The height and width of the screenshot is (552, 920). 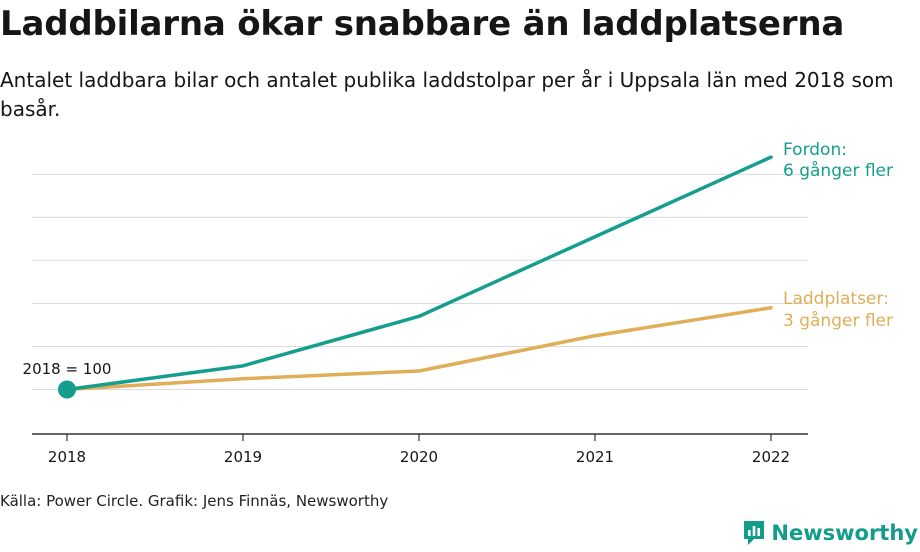 What do you see at coordinates (844, 533) in the screenshot?
I see `brand-name: Newsworthy` at bounding box center [844, 533].